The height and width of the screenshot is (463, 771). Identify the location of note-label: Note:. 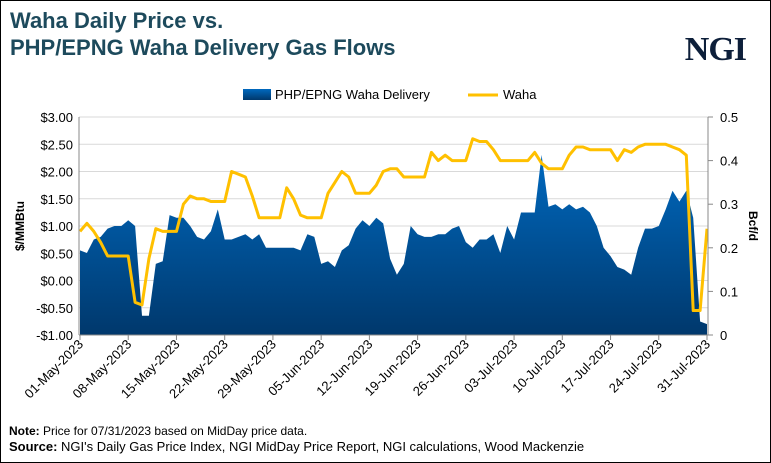
(24, 431).